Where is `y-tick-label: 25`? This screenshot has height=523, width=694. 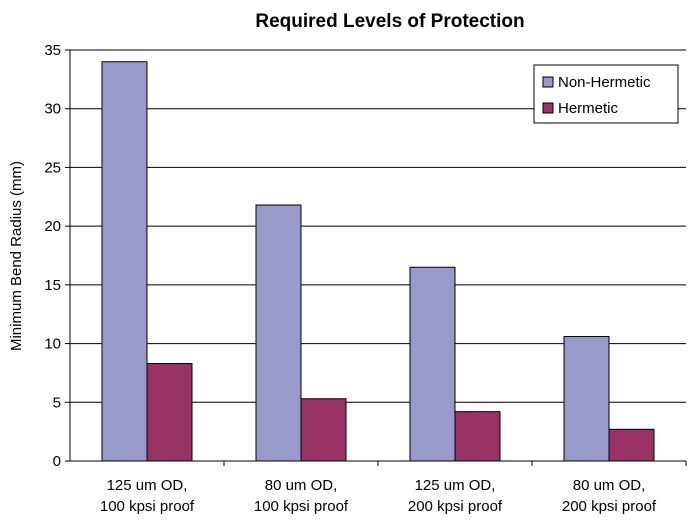
y-tick-label: 25 is located at coordinates (52, 167).